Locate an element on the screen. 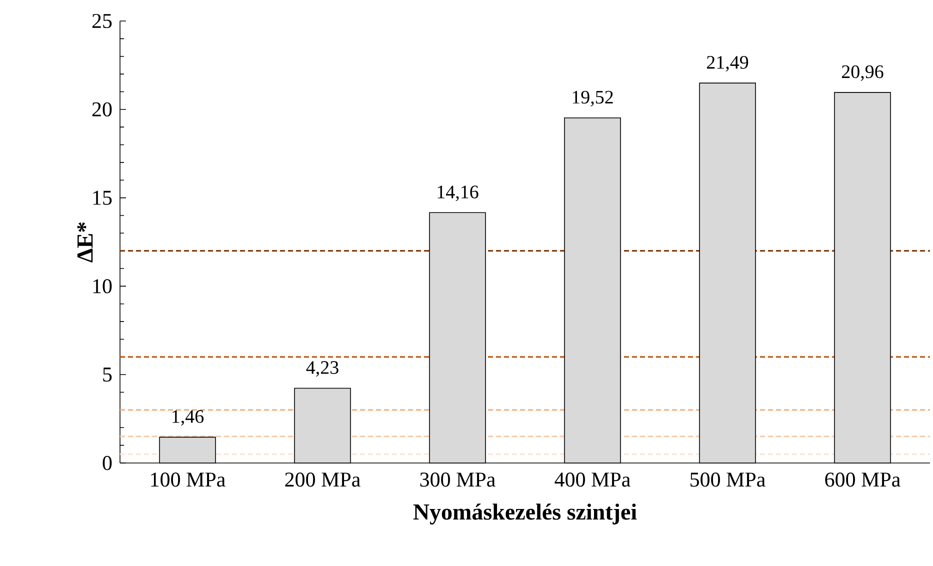 The width and height of the screenshot is (933, 566). x-tick-label: 400 MPa is located at coordinates (592, 479).